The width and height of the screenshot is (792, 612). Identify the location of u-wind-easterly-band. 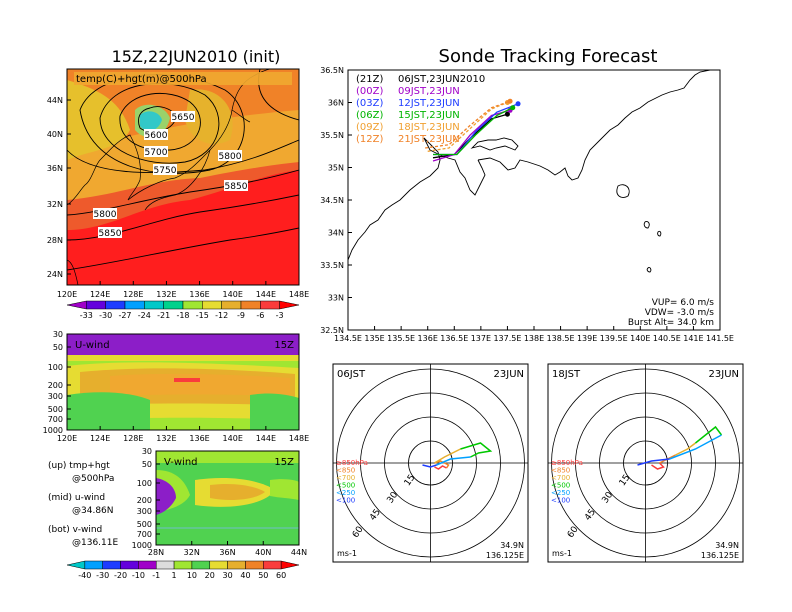
(183, 345).